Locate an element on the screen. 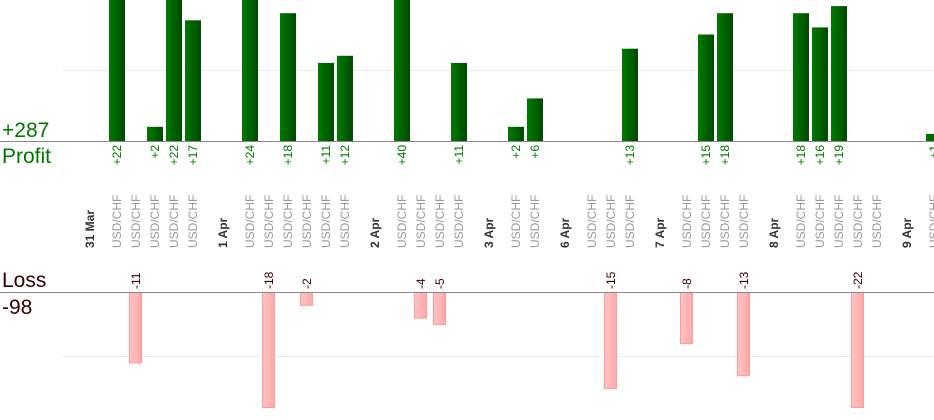 This screenshot has height=420, width=934. profit-value-label: +24 is located at coordinates (250, 155).